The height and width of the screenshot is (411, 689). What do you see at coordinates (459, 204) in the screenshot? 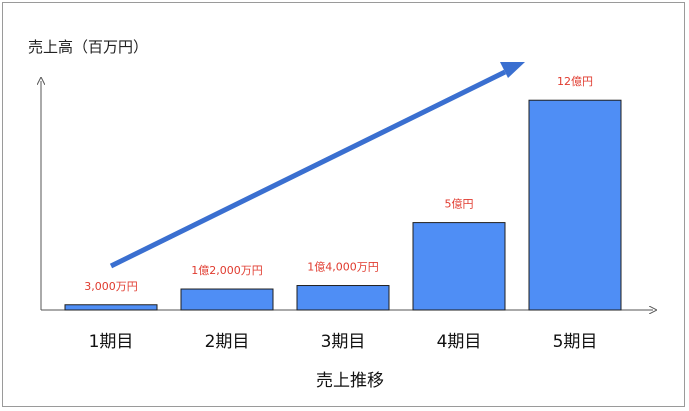
I see `data-label-4: 5億円` at bounding box center [459, 204].